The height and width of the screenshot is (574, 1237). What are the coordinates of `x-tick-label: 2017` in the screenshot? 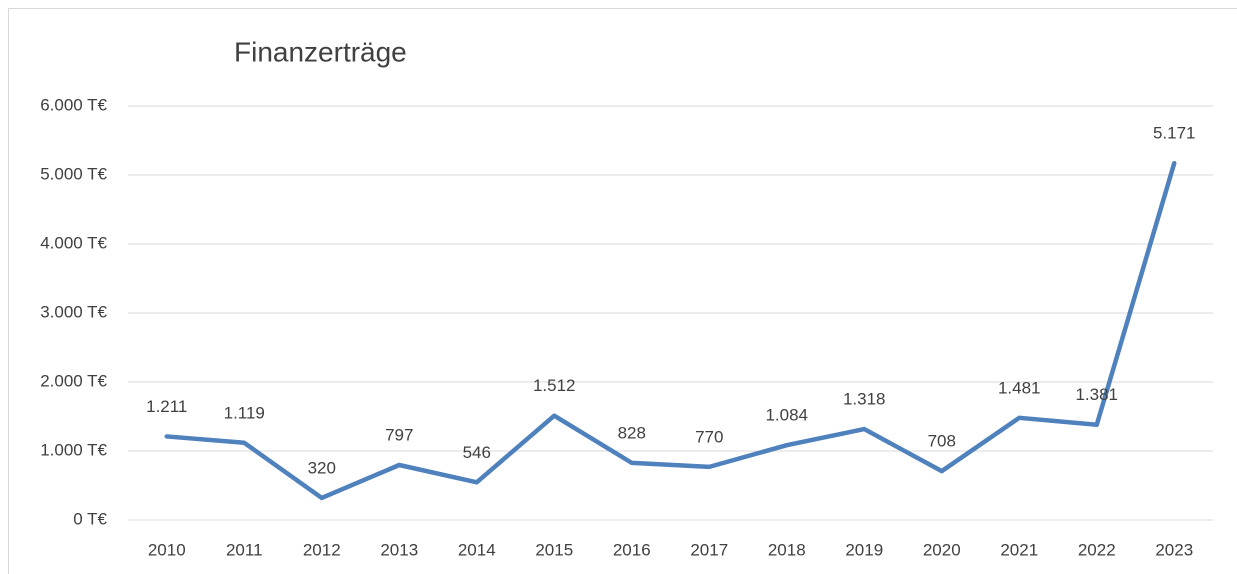 It's located at (709, 549).